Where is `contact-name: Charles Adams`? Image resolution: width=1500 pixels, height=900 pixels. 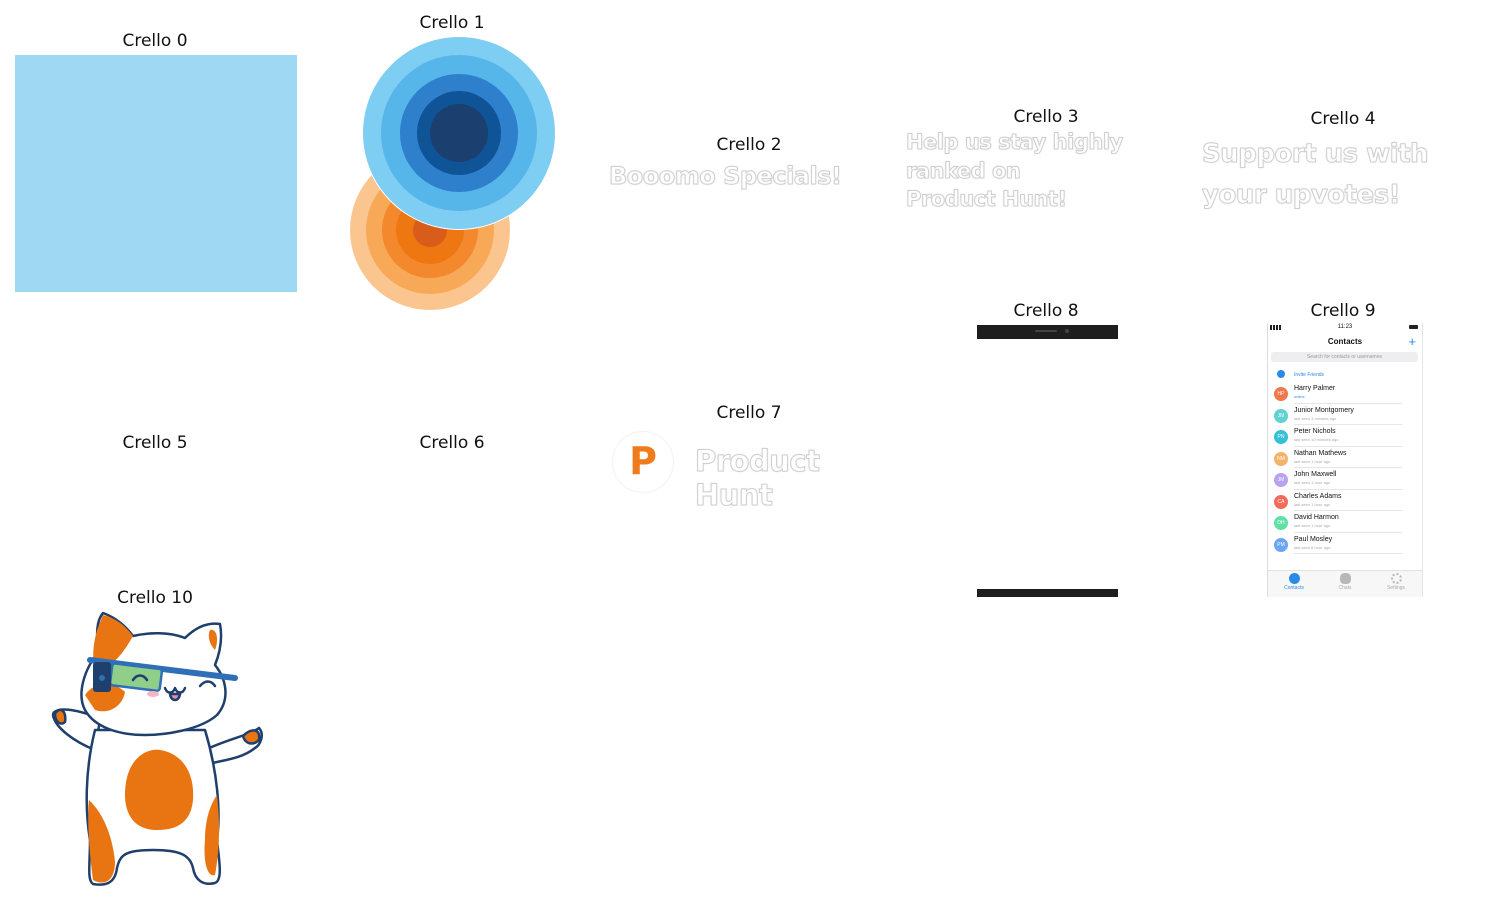
contact-name: Charles Adams is located at coordinates (1318, 496).